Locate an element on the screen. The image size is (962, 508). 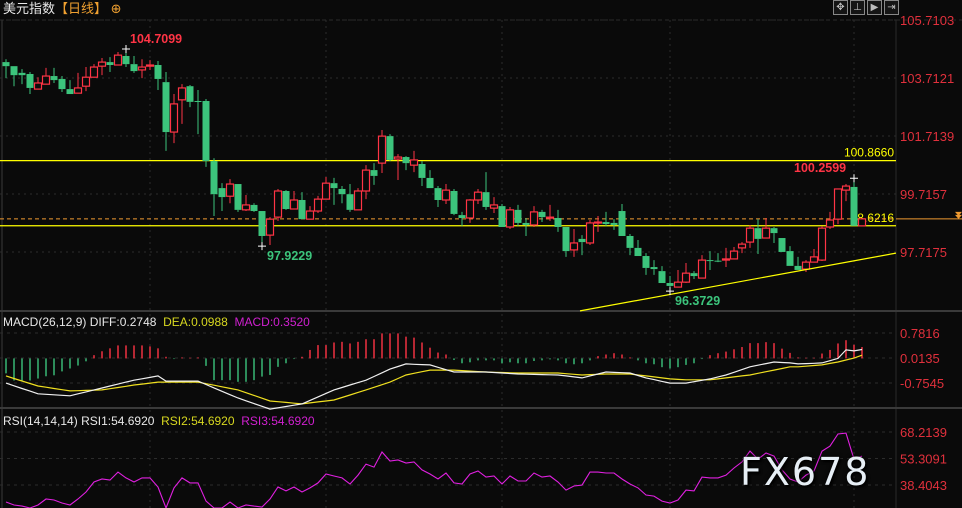
trendline is located at coordinates (738, 282).